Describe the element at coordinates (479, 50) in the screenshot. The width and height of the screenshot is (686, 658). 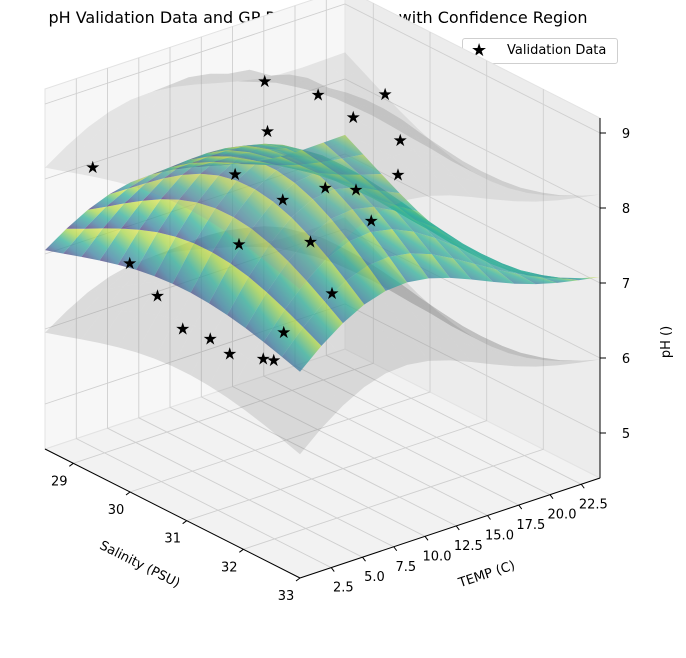
I see `legend-star-marker: ★` at that location.